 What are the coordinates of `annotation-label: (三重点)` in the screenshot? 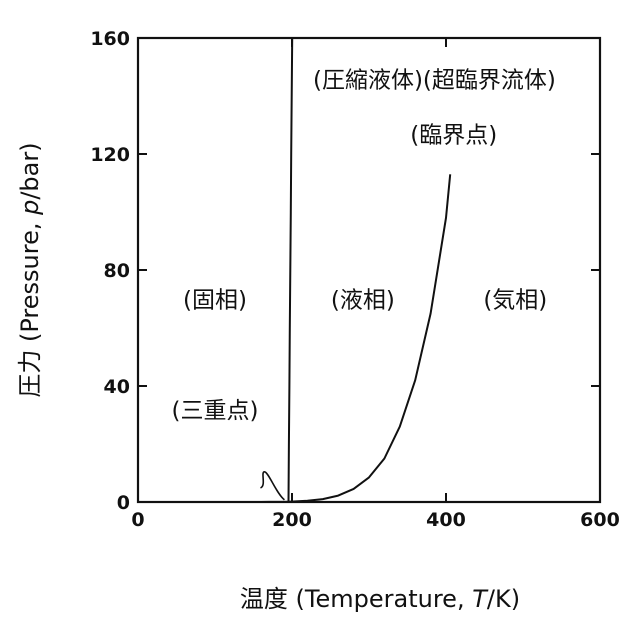 It's located at (215, 411).